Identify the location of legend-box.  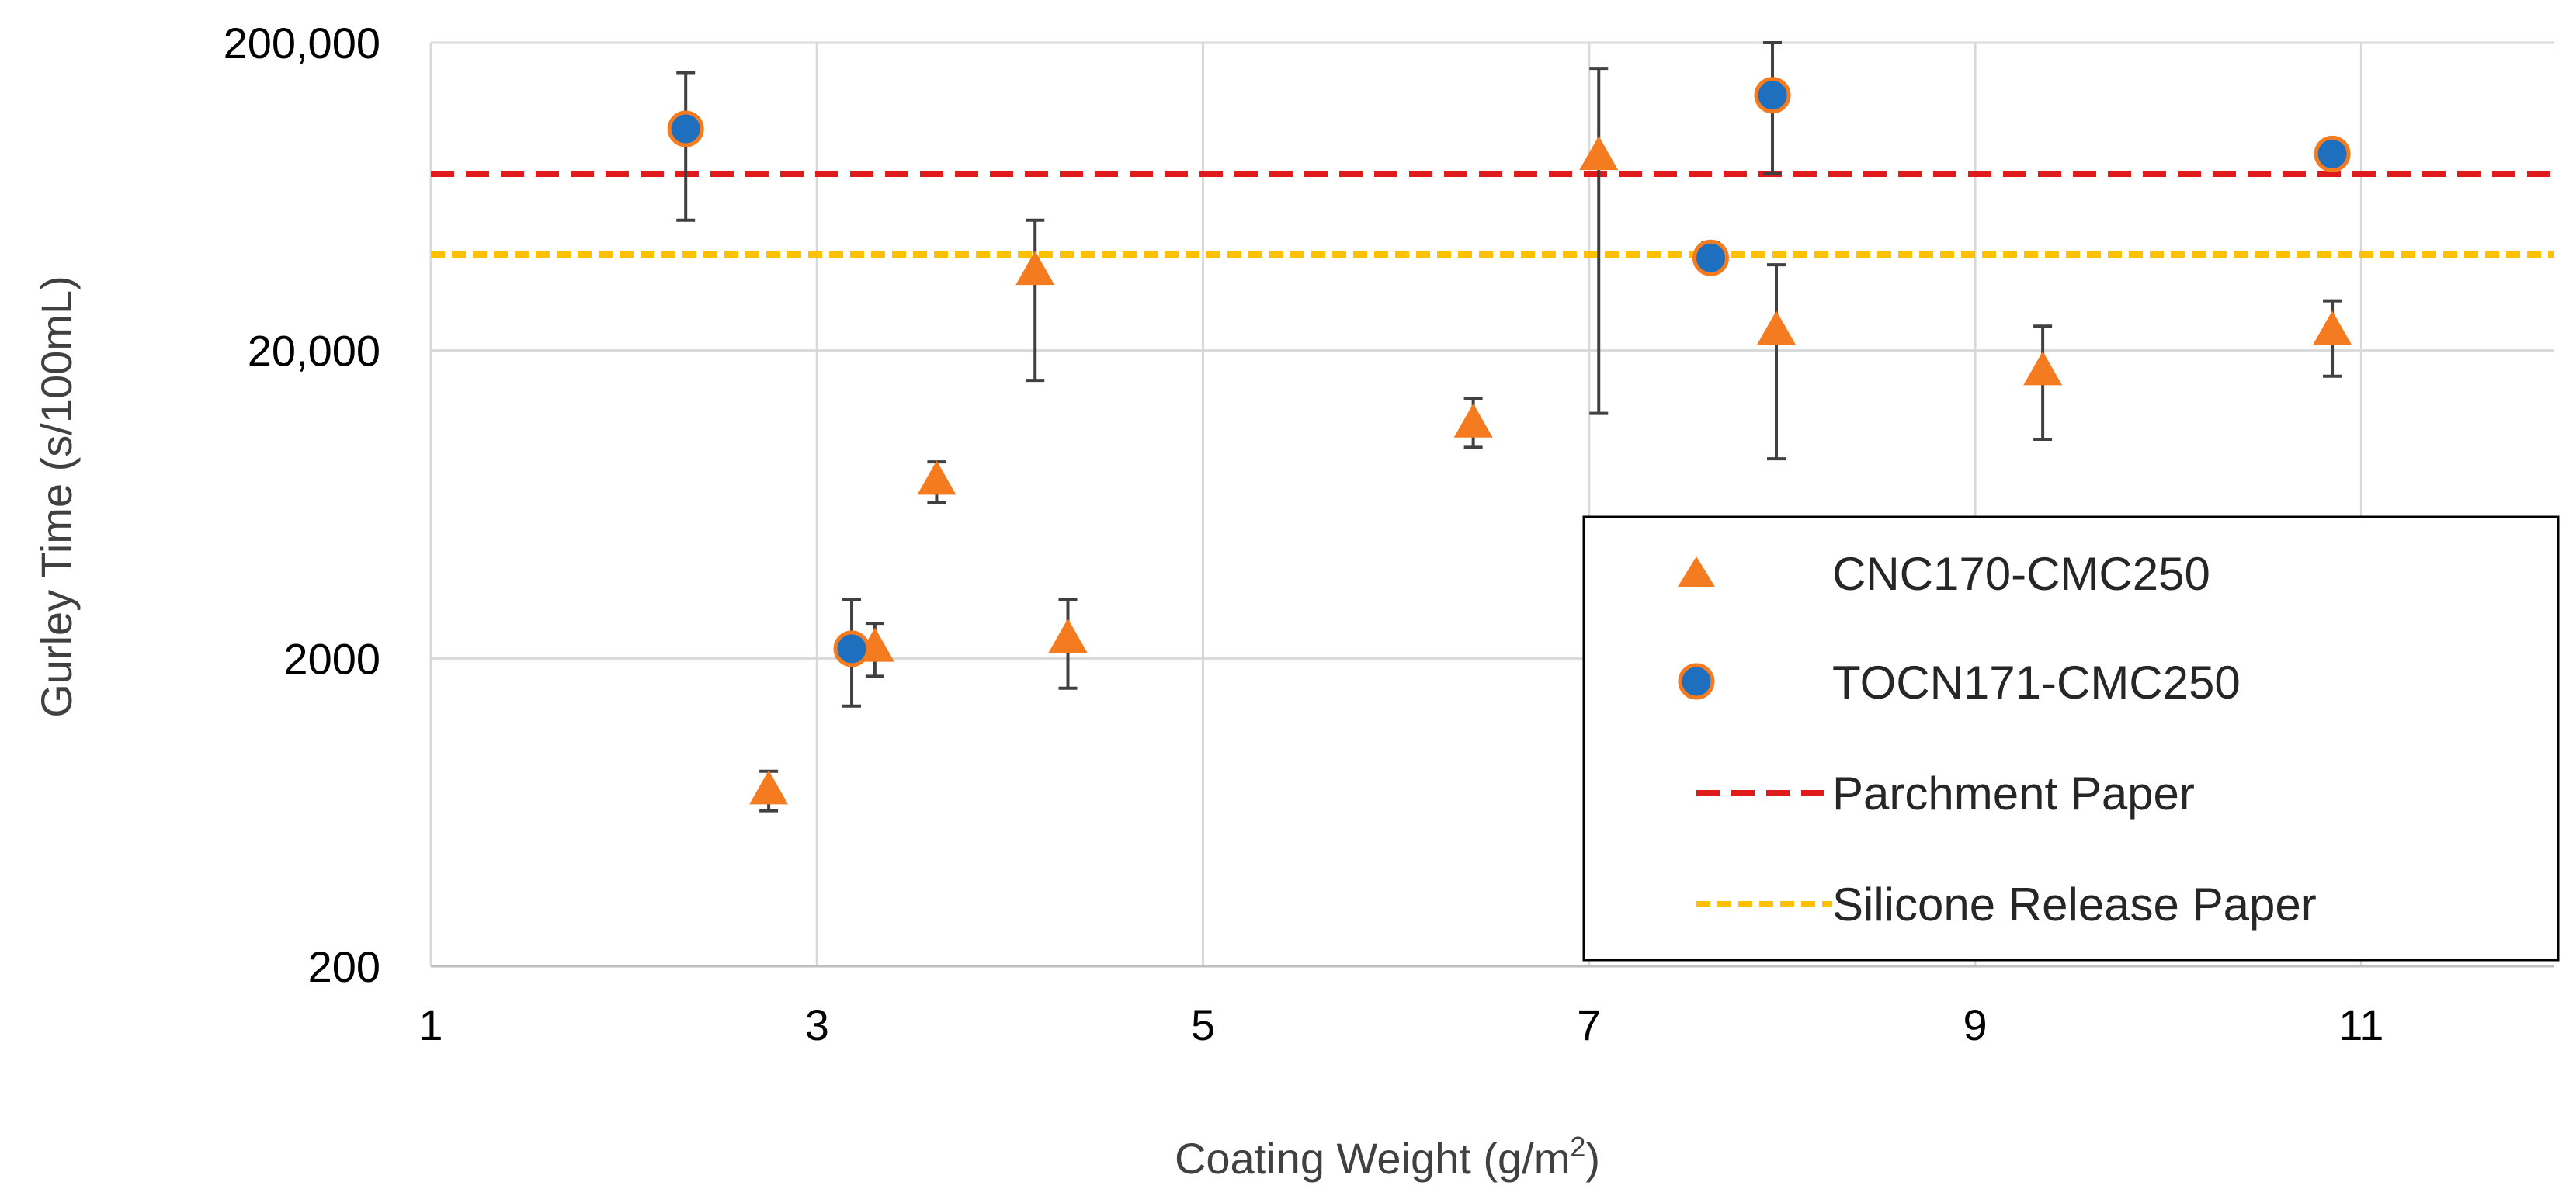
(2071, 738).